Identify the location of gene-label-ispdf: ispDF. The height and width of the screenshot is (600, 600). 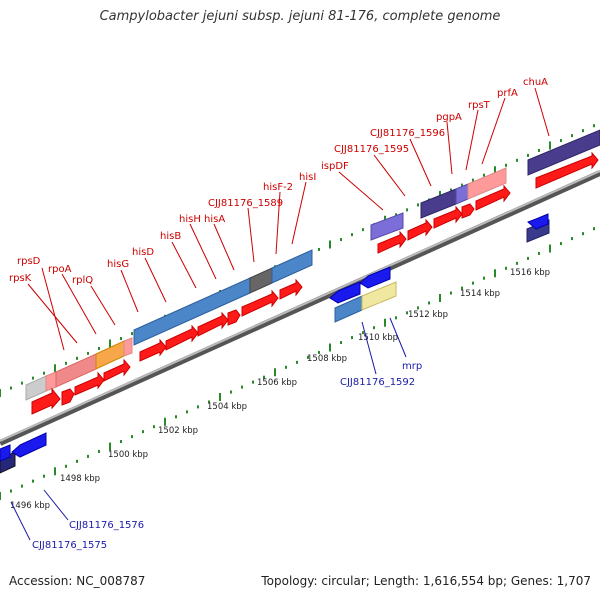
(335, 166).